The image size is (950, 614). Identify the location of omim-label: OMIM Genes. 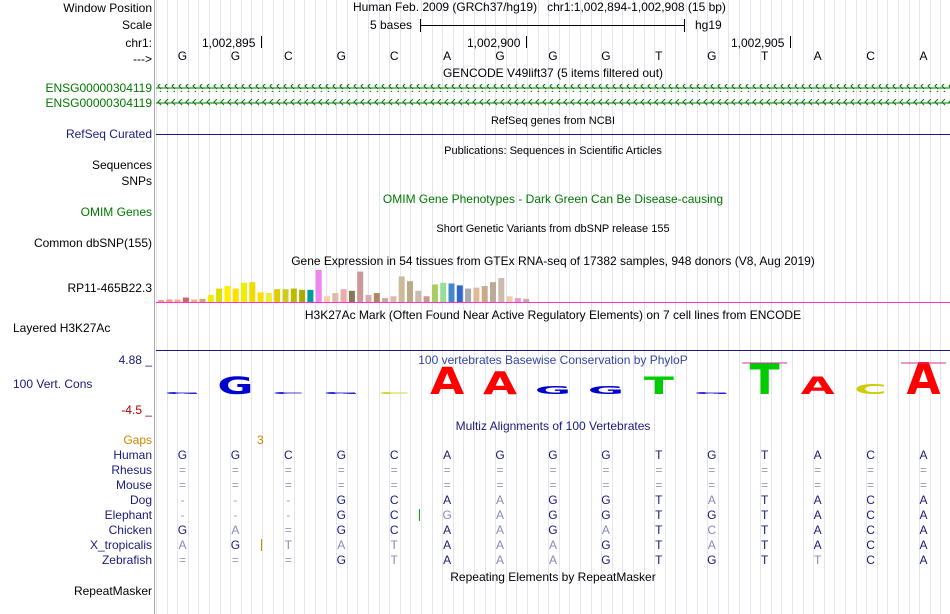
(116, 212).